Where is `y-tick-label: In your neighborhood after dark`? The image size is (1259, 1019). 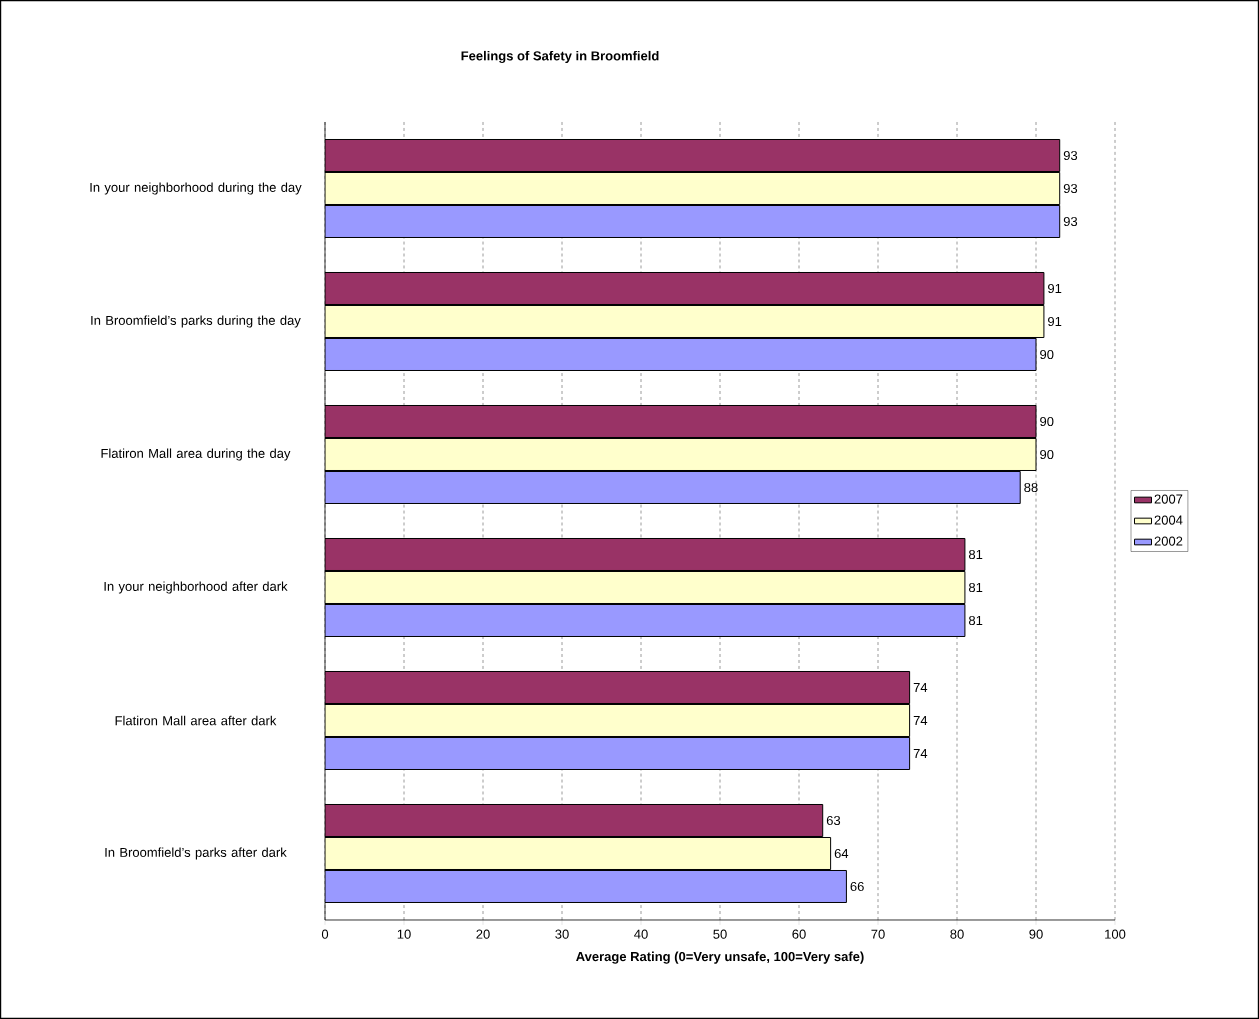
y-tick-label: In your neighborhood after dark is located at coordinates (196, 587).